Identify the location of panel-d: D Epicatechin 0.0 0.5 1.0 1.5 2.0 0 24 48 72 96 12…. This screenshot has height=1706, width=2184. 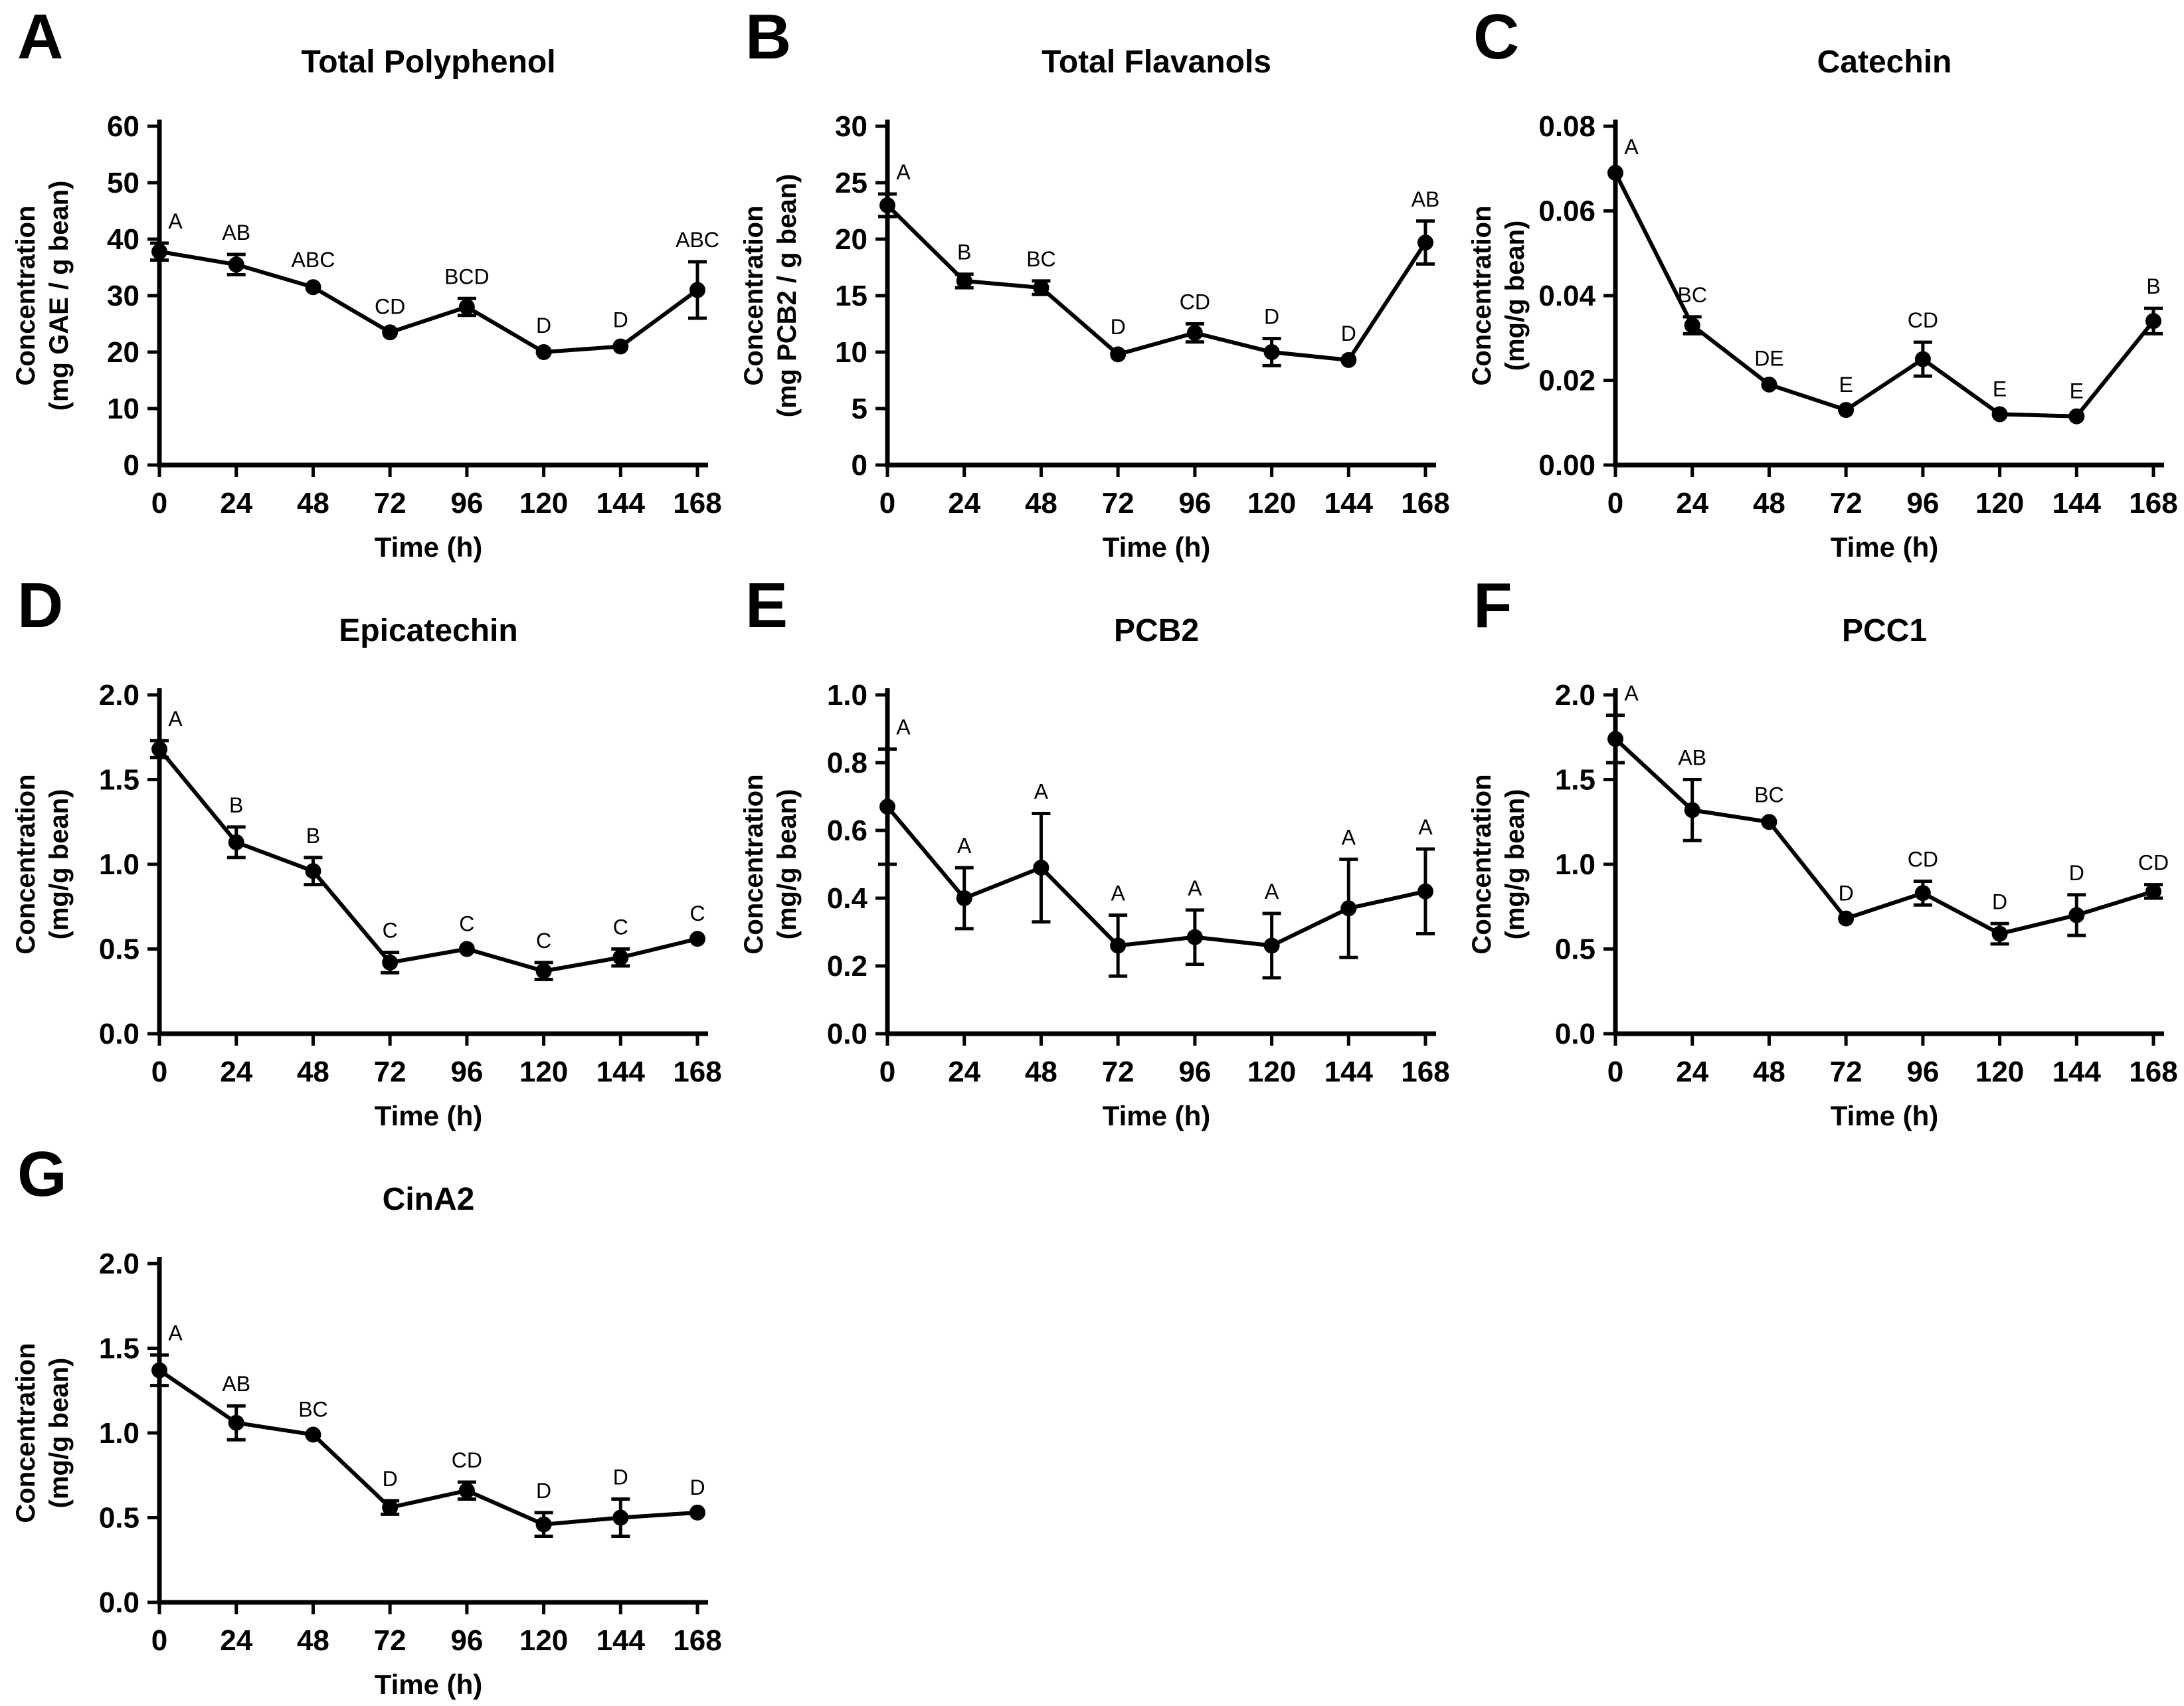
(364, 853).